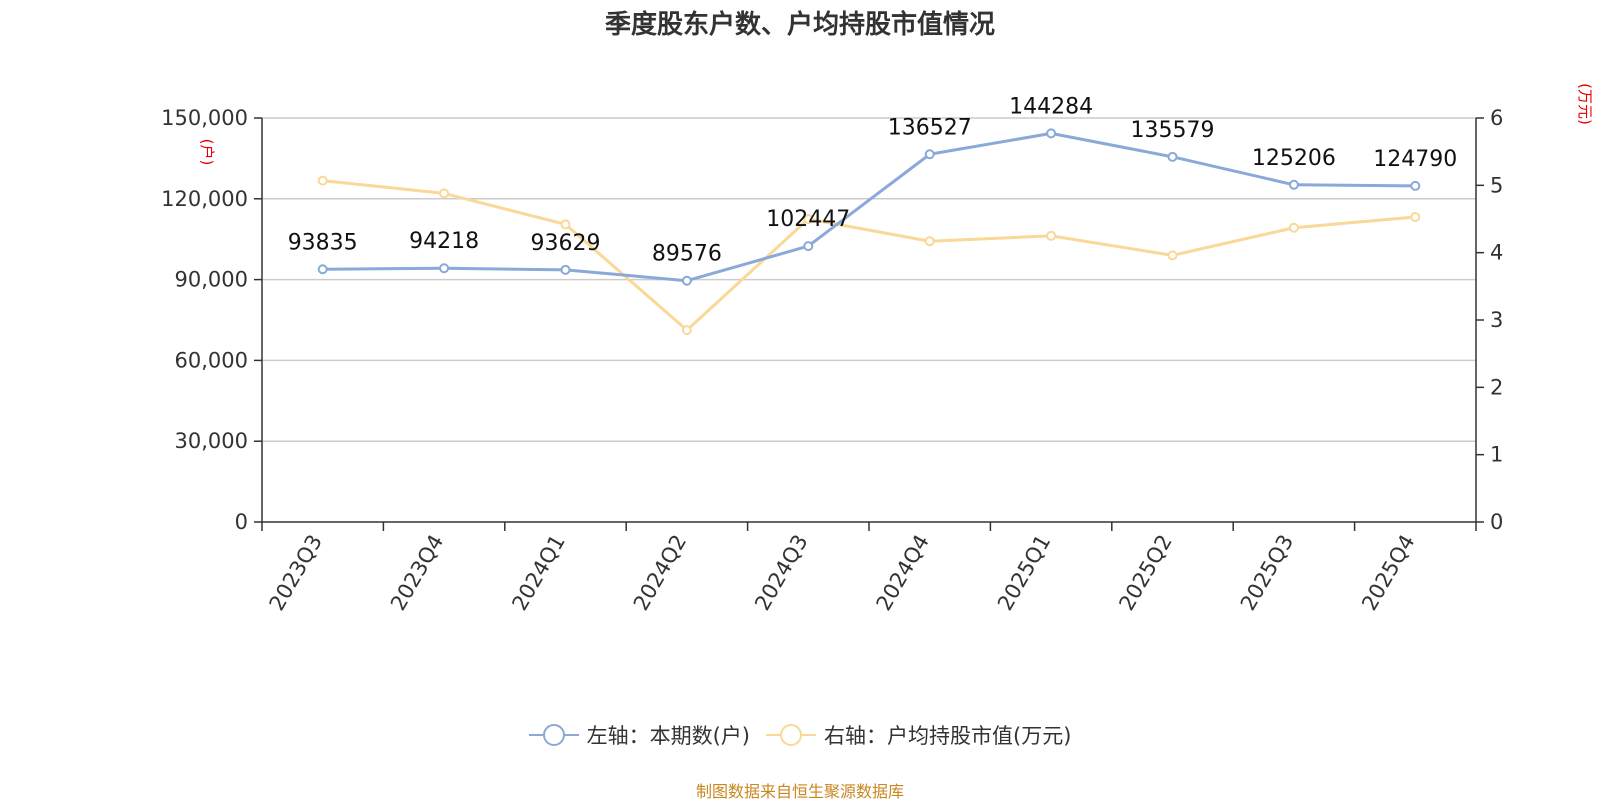 The image size is (1600, 802). I want to click on data-label: 89576, so click(687, 254).